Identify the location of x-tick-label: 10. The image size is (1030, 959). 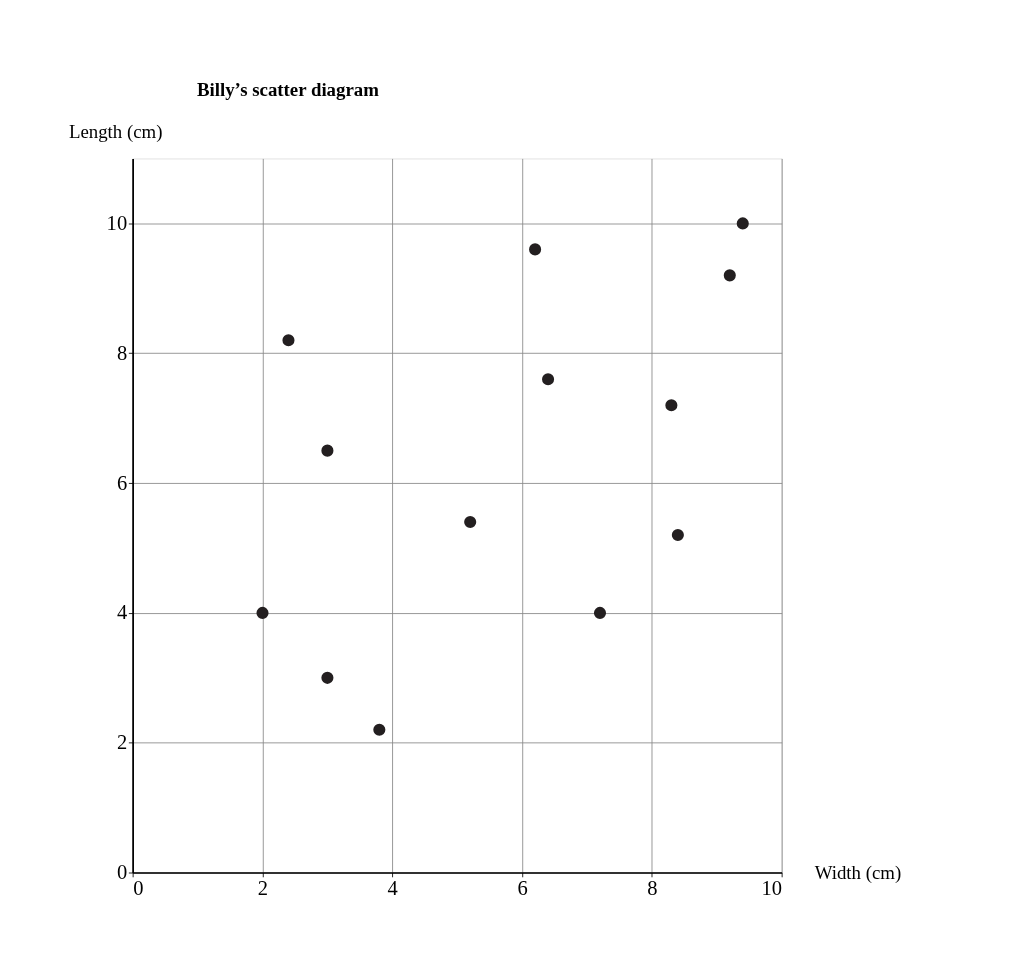
(772, 888).